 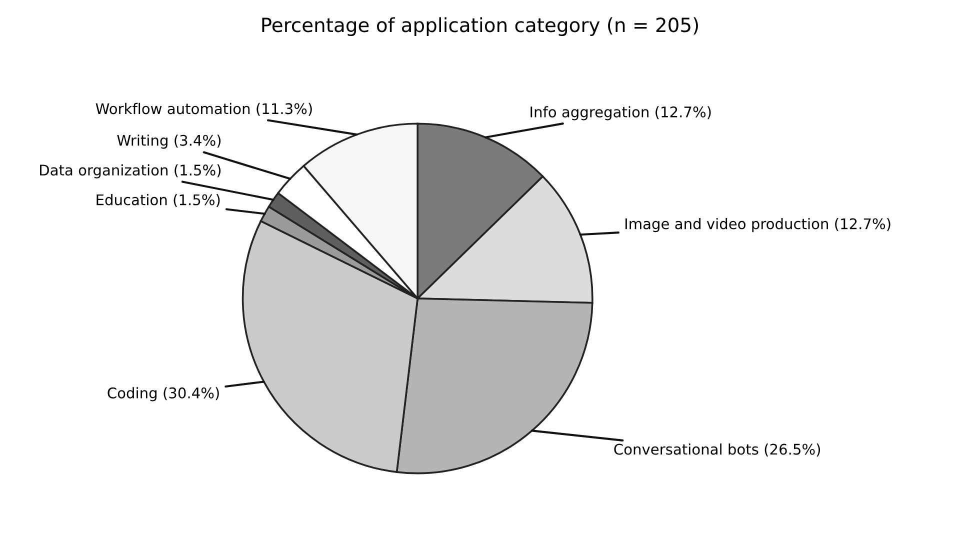 What do you see at coordinates (620, 113) in the screenshot?
I see `slice-label: Info aggregation (12.7%)` at bounding box center [620, 113].